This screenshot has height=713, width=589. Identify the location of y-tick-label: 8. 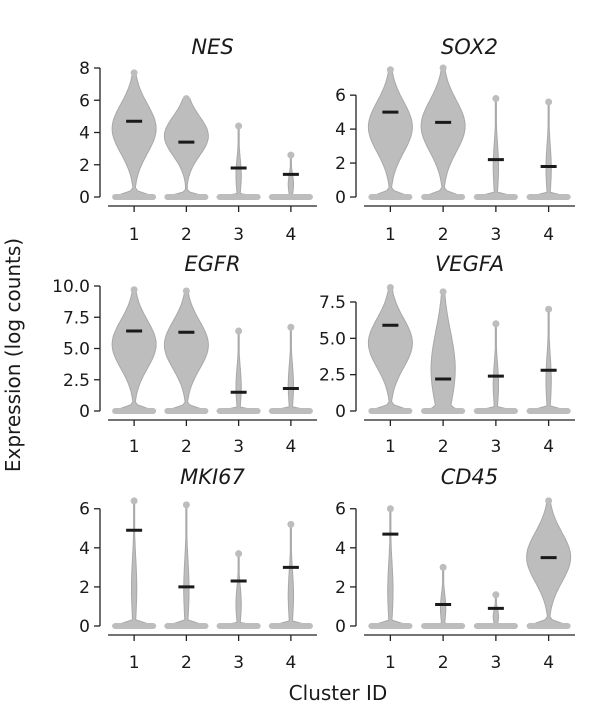
(84, 69).